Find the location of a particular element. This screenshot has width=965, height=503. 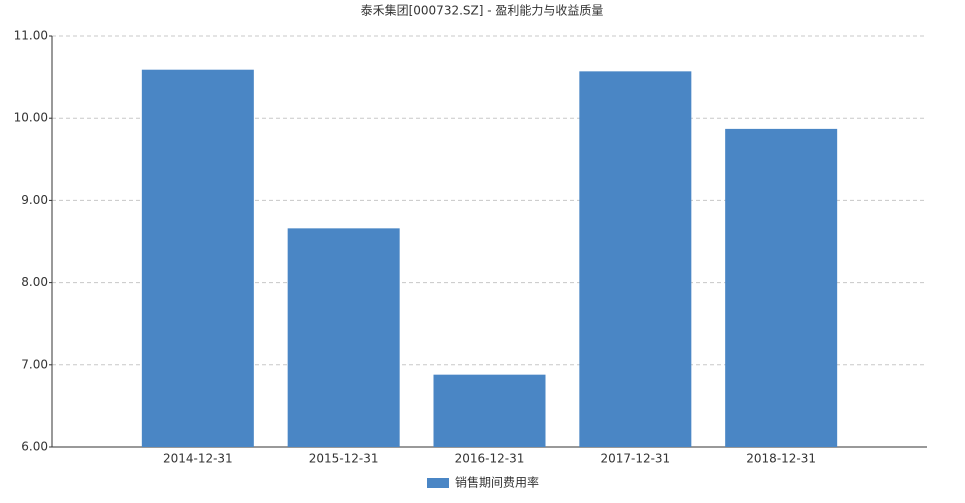

y-tick-label: 8.00 is located at coordinates (34, 282).